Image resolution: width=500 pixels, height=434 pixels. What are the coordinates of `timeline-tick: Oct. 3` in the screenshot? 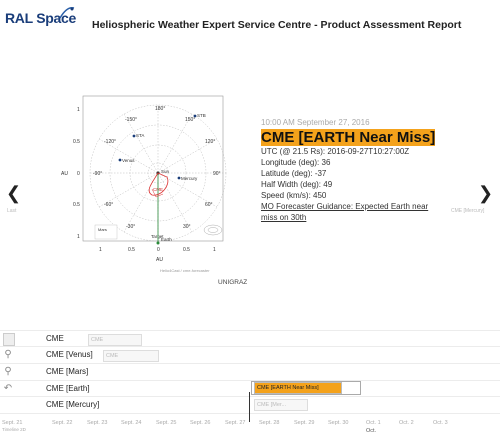 It's located at (440, 423).